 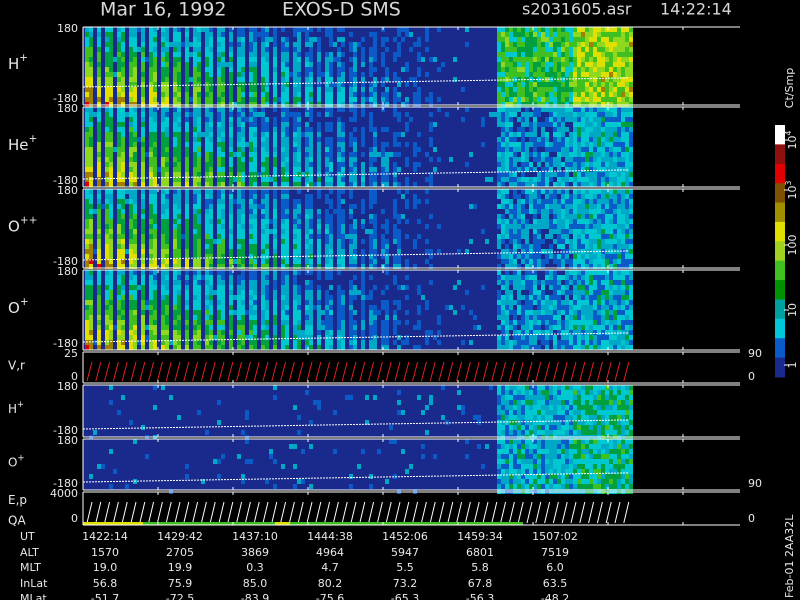 I want to click on spectrogram, so click(x=357, y=67).